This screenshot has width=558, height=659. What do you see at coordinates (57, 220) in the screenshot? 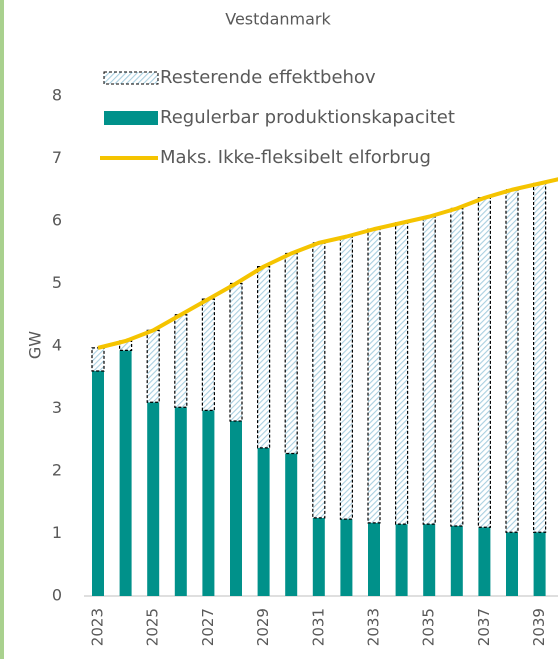
I see `y-tick-label: 6` at bounding box center [57, 220].